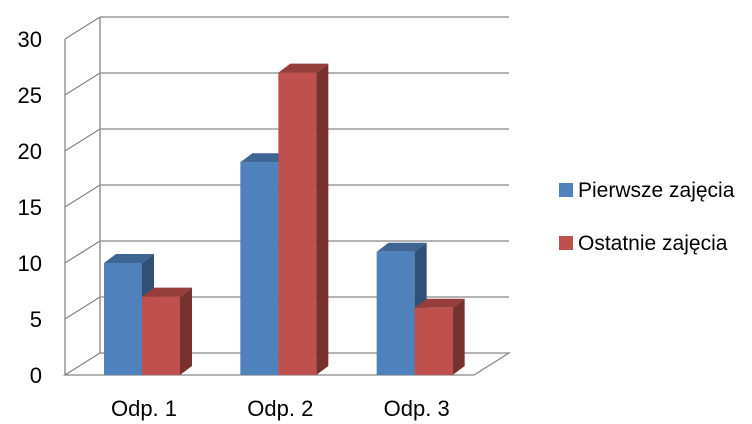 This screenshot has width=752, height=424. I want to click on x-axis-categories: Odp. 1 Odp. 2 Odp. 3, so click(280, 408).